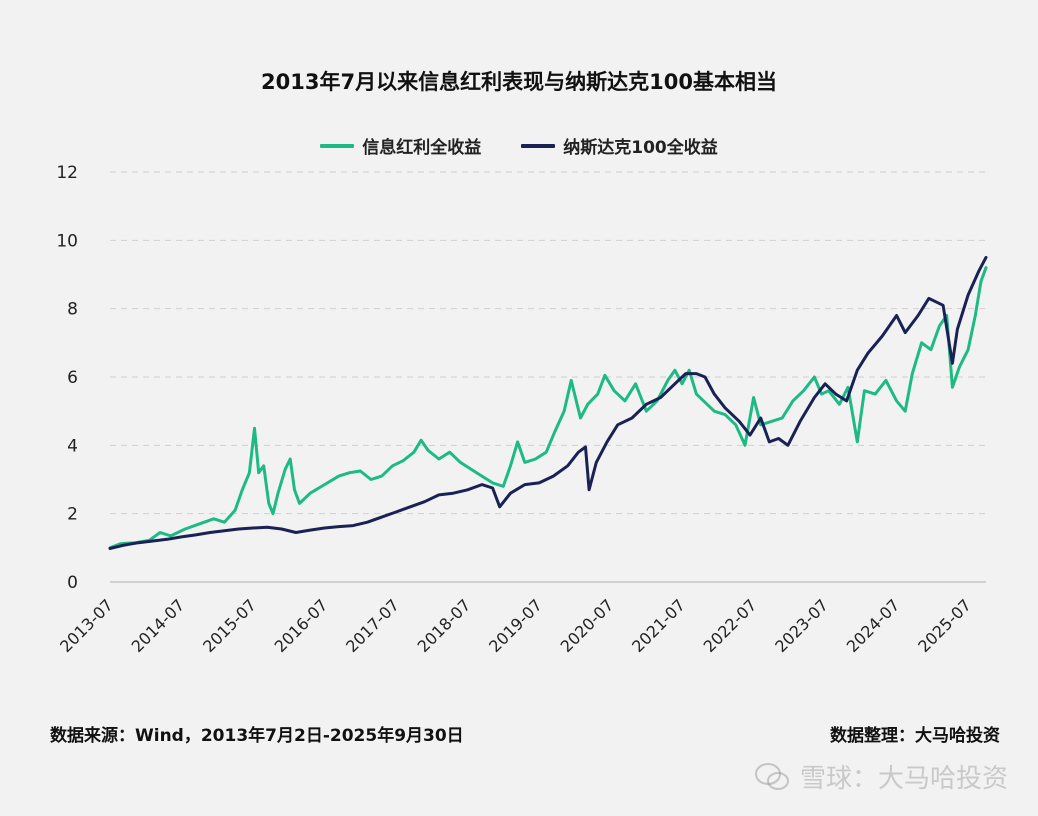  I want to click on x-tick-label: 2017-07, so click(372, 625).